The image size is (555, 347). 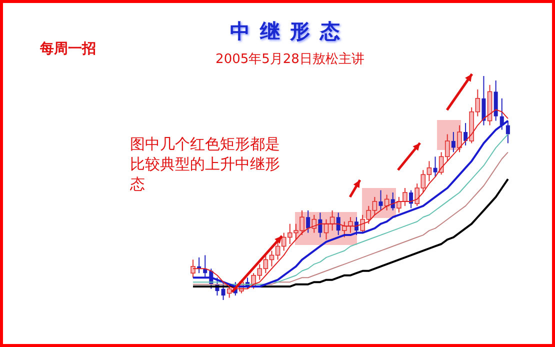 I want to click on chart-subtitle: 2005年5月28日敖松主讲, so click(x=290, y=59).